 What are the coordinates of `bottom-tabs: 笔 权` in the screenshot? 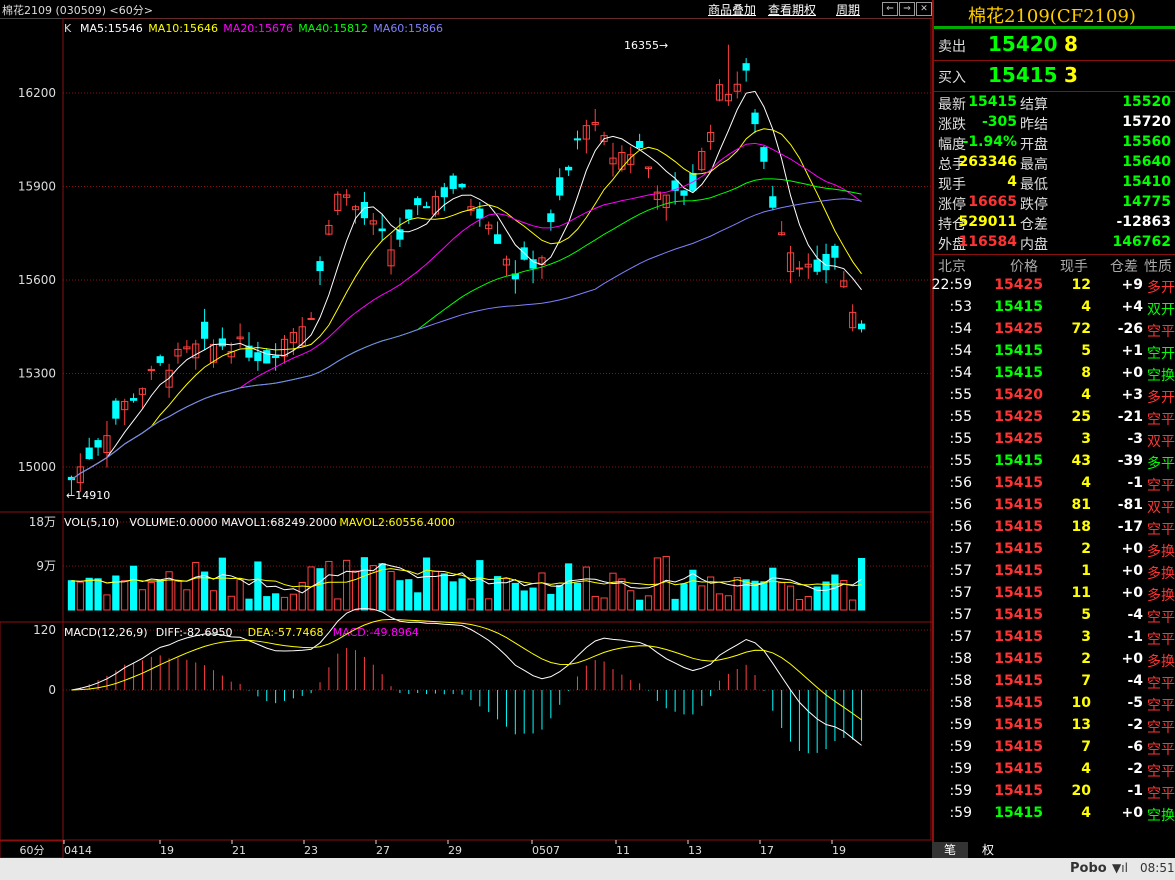 It's located at (1053, 850).